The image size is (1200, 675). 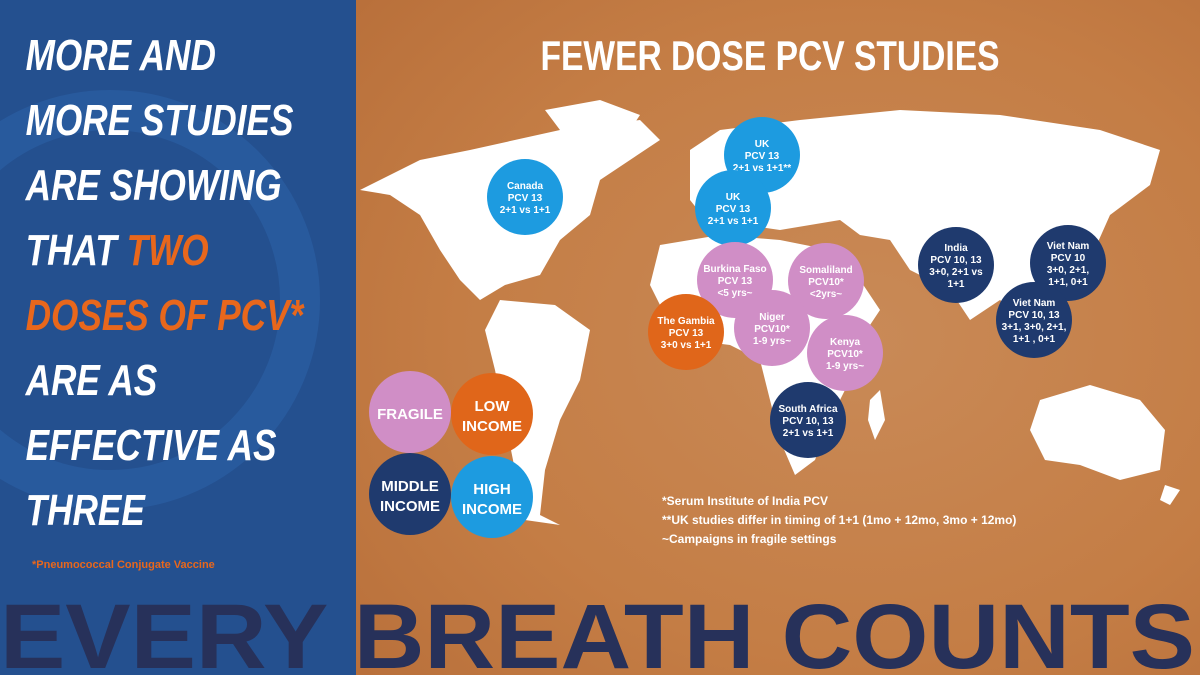 I want to click on headline-line: DOSES OF PCV*, so click(x=166, y=315).